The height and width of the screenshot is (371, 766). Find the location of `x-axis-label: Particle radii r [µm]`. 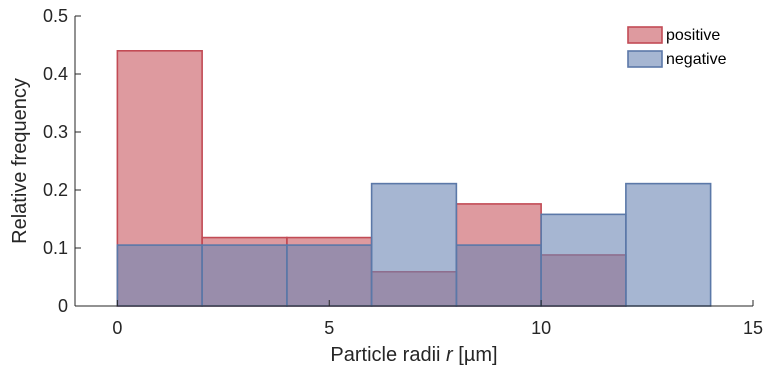

x-axis-label: Particle radii r [µm] is located at coordinates (413, 355).